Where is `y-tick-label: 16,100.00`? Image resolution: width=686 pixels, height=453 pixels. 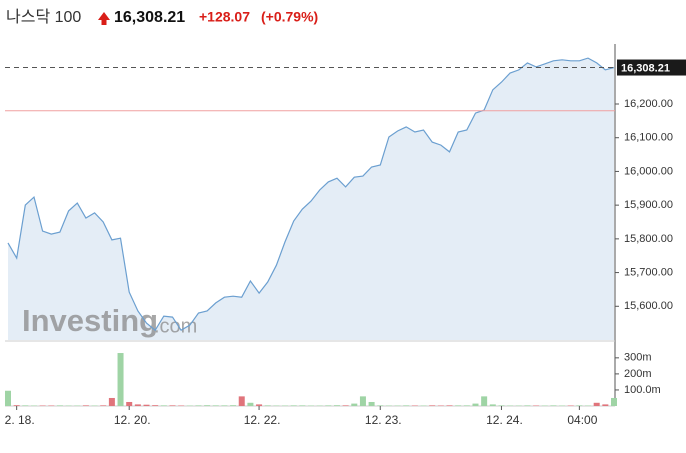 y-tick-label: 16,100.00 is located at coordinates (648, 138).